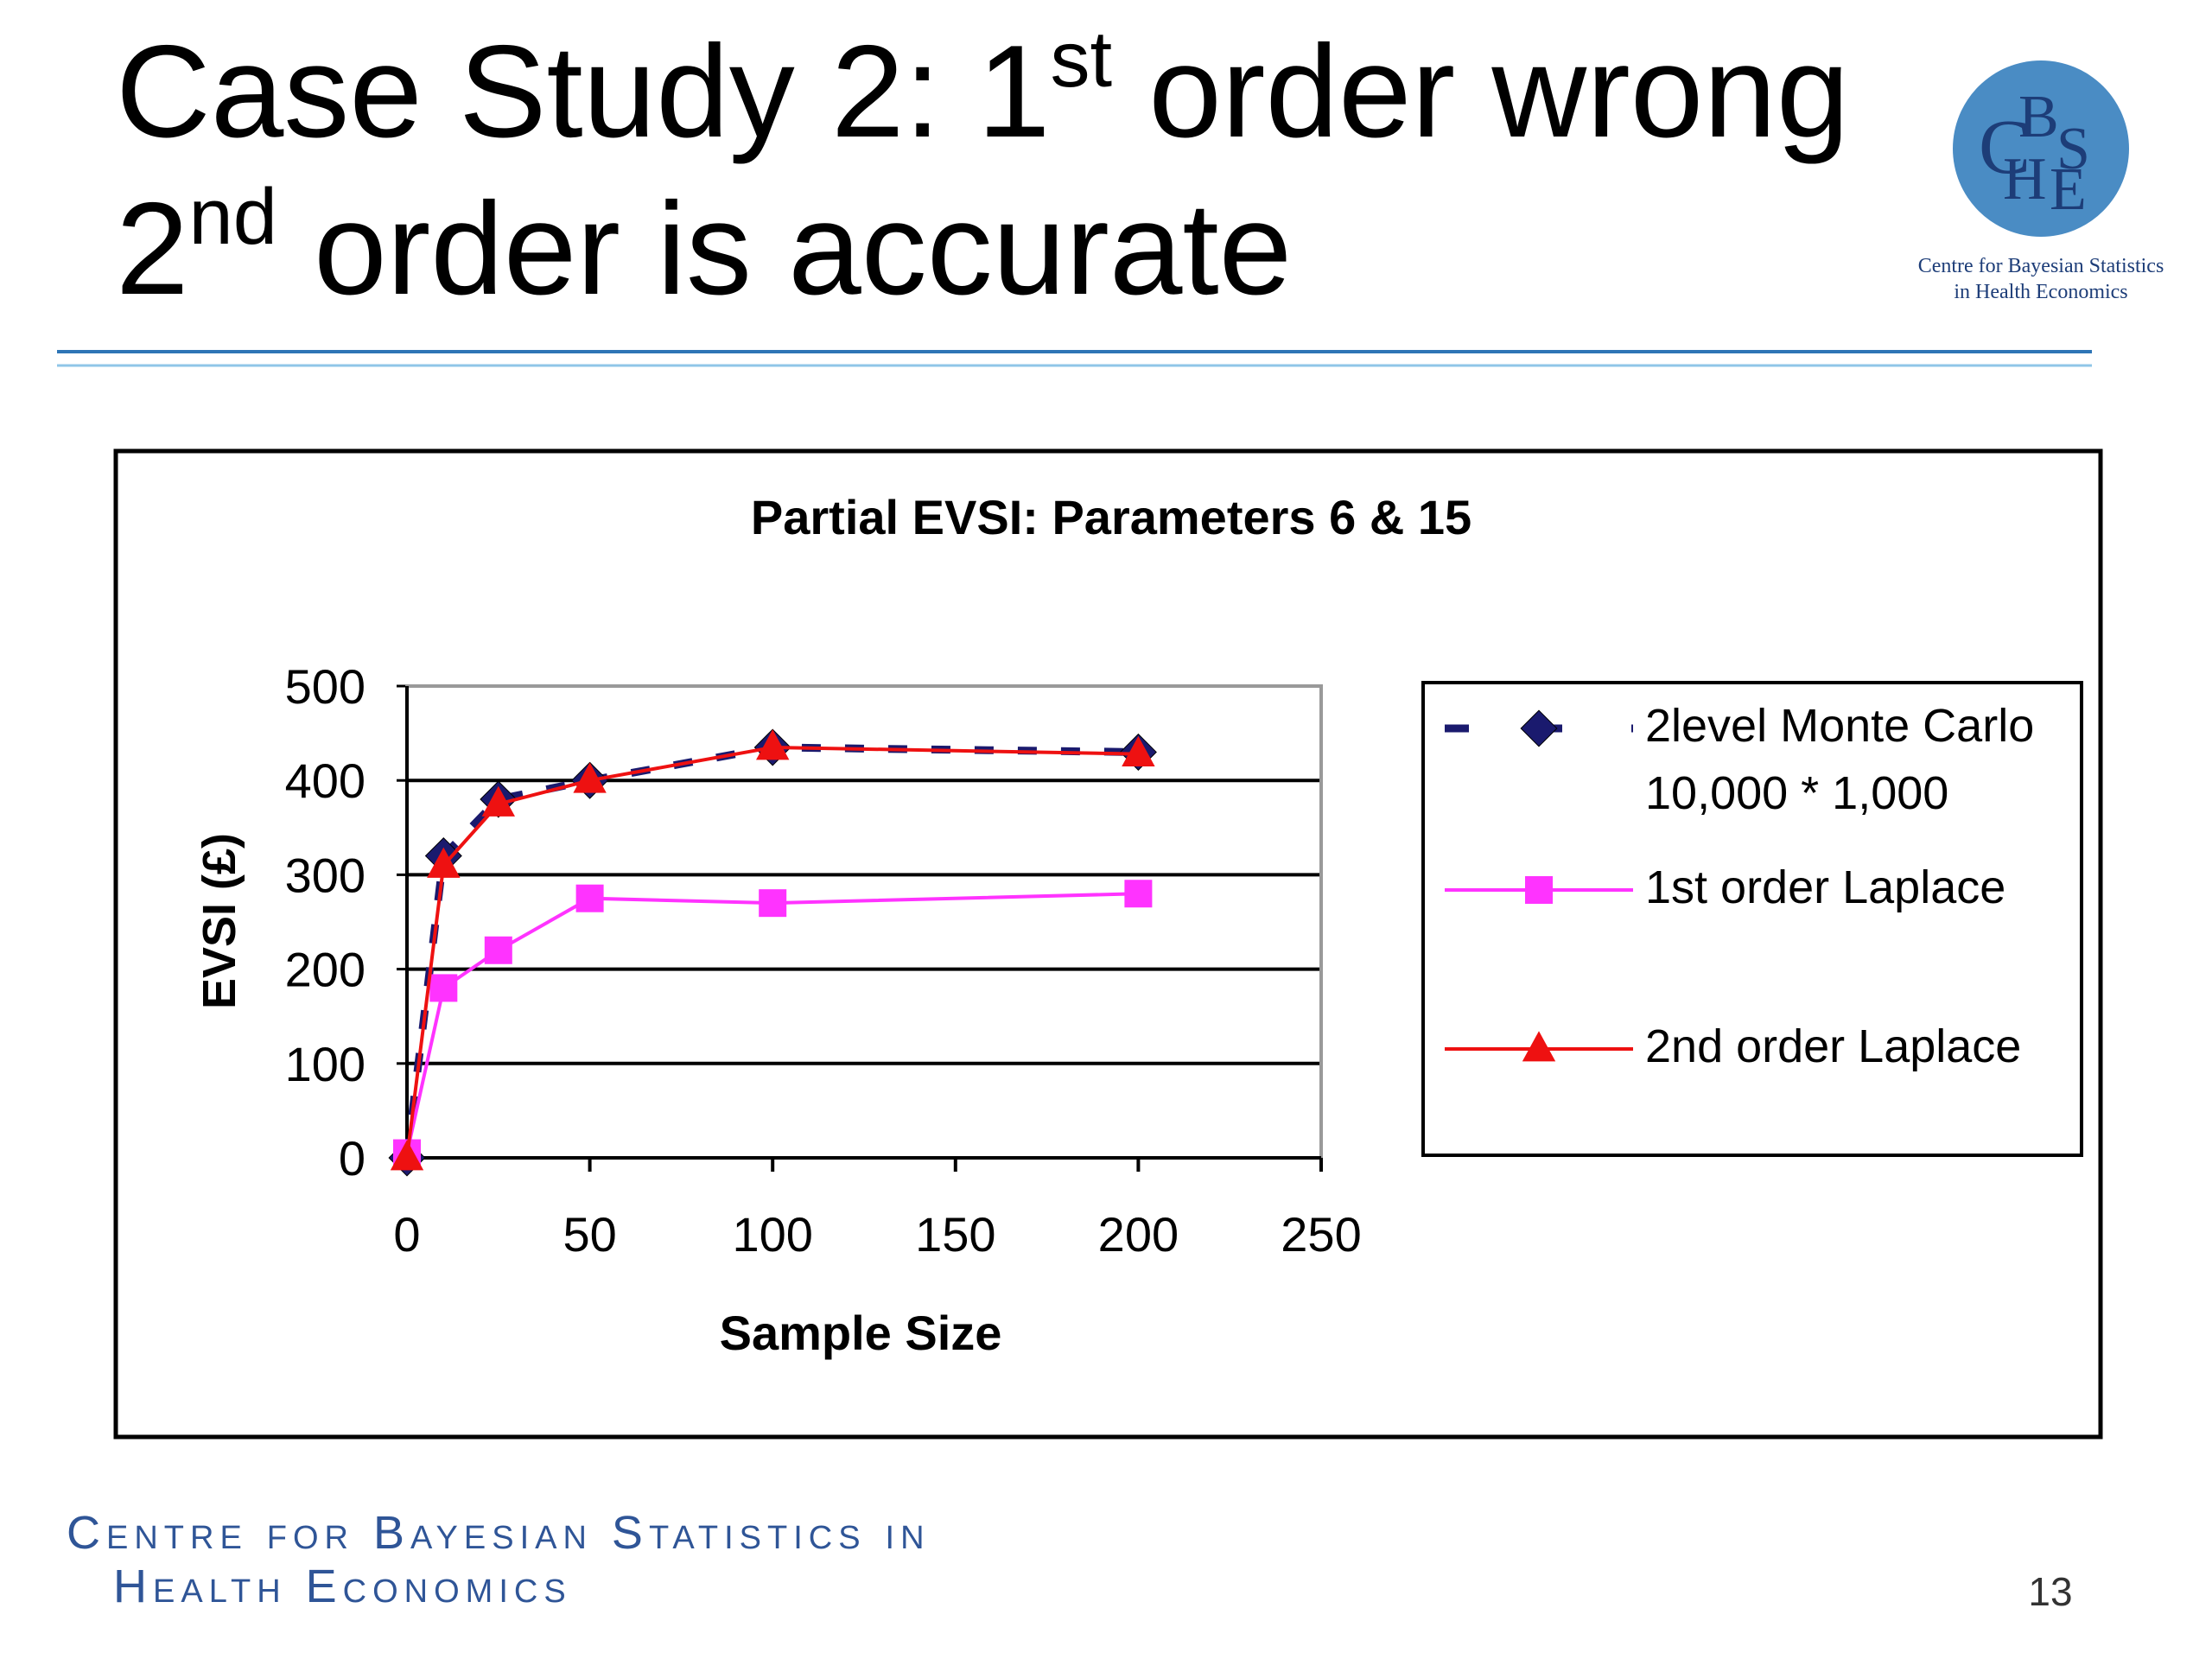 This screenshot has width=2212, height=1659. What do you see at coordinates (772, 1234) in the screenshot?
I see `x-tick-label: 100` at bounding box center [772, 1234].